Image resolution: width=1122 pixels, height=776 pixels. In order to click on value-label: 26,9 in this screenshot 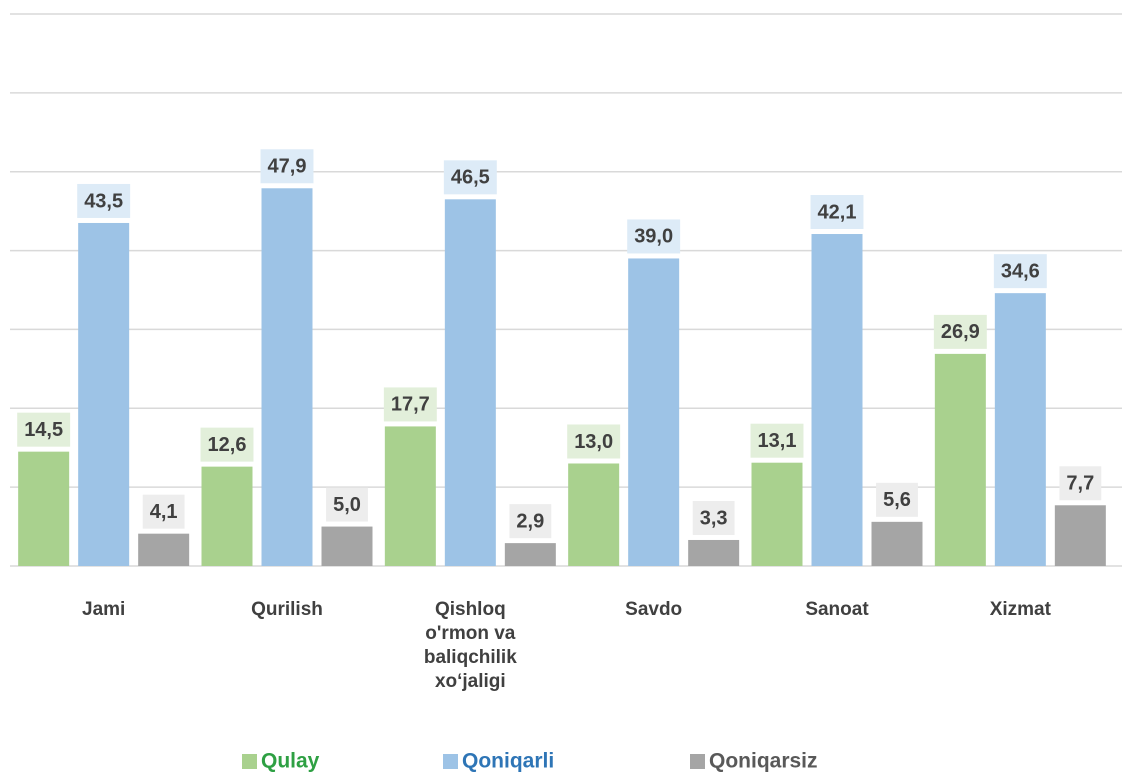, I will do `click(960, 332)`.